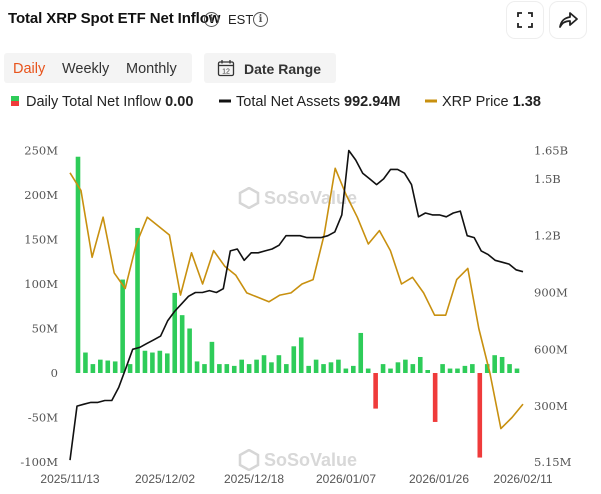 The width and height of the screenshot is (601, 494). What do you see at coordinates (288, 102) in the screenshot?
I see `legend-assets-label: Total Net Assets` at bounding box center [288, 102].